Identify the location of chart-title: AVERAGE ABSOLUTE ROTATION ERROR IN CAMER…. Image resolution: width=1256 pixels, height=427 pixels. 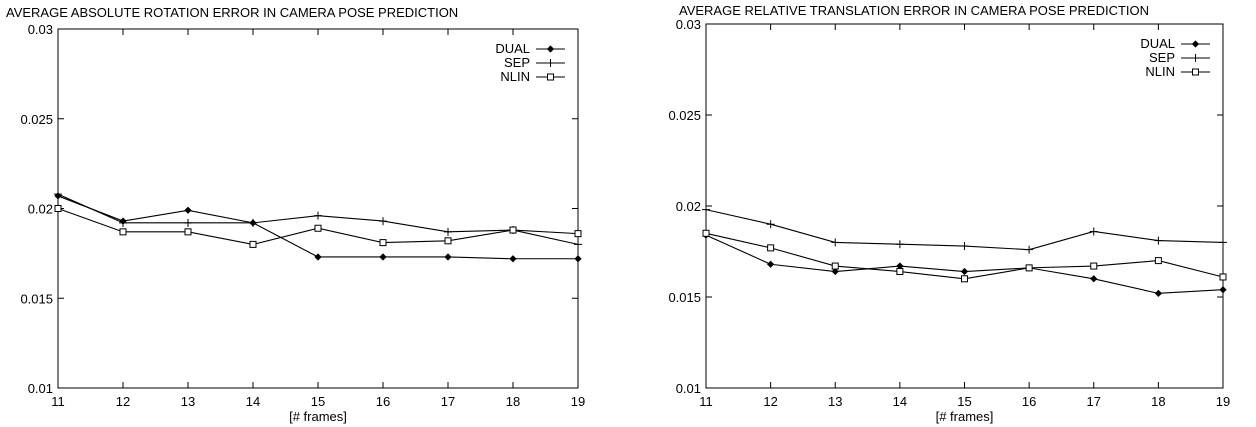
(232, 12).